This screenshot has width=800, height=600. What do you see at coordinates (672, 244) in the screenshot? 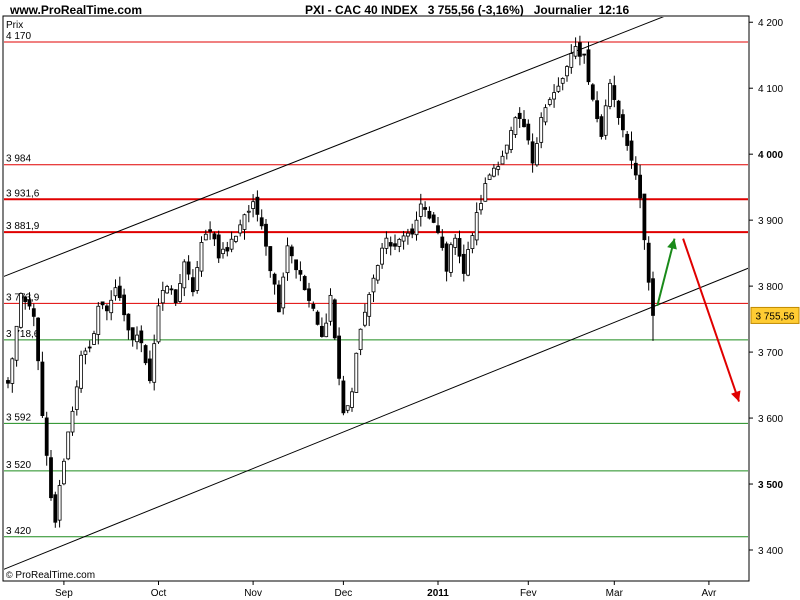
I see `arrow-up-icon` at bounding box center [672, 244].